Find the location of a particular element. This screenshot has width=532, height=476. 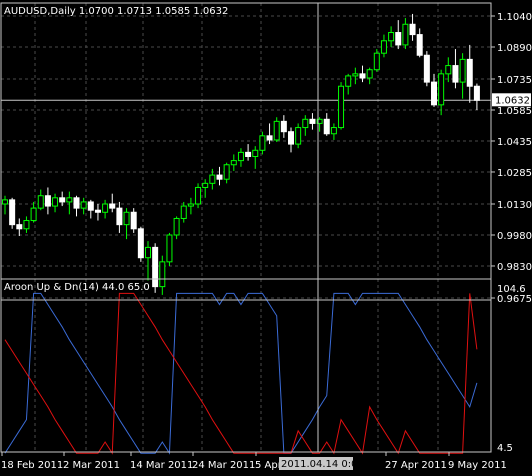

crosshair-time-label: 2011.04.14 0:00 is located at coordinates (322, 464).